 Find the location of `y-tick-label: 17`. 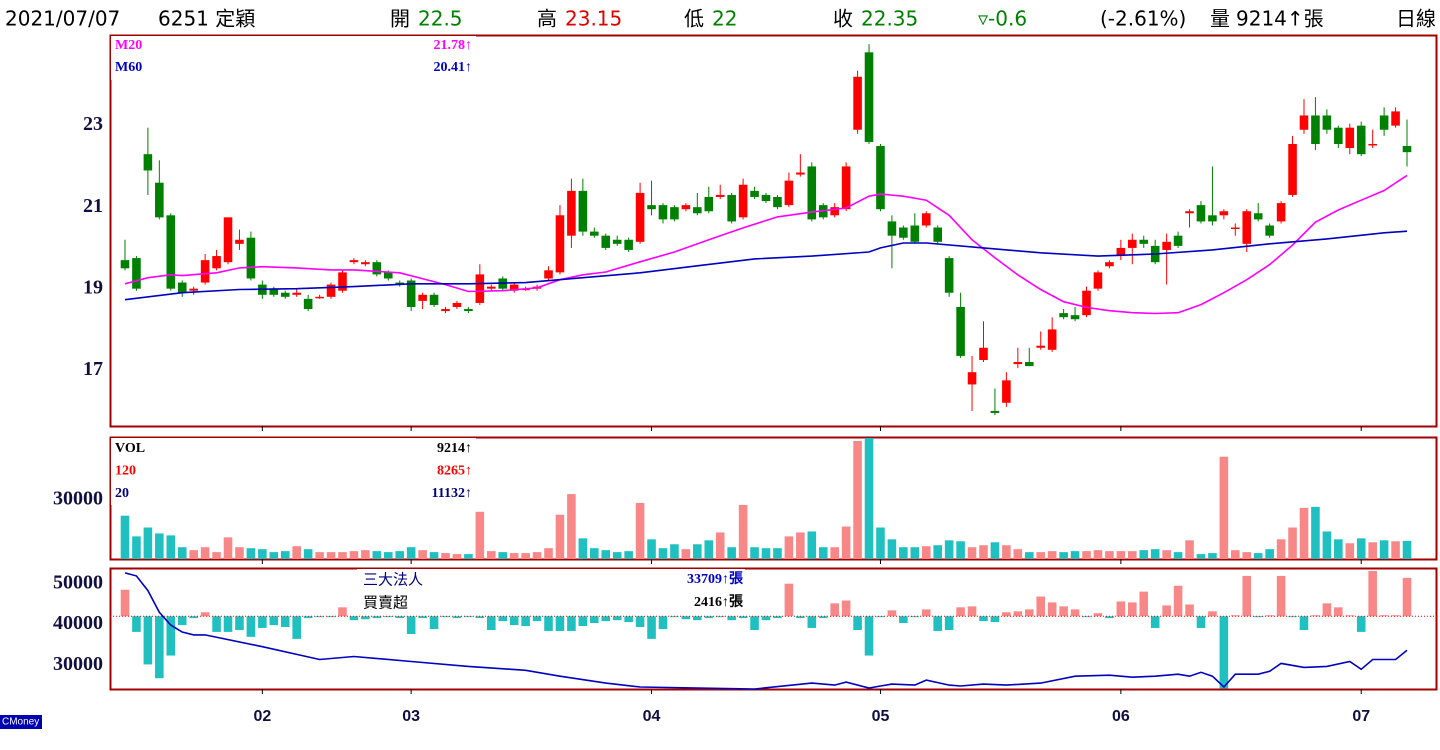

y-tick-label: 17 is located at coordinates (93, 369).